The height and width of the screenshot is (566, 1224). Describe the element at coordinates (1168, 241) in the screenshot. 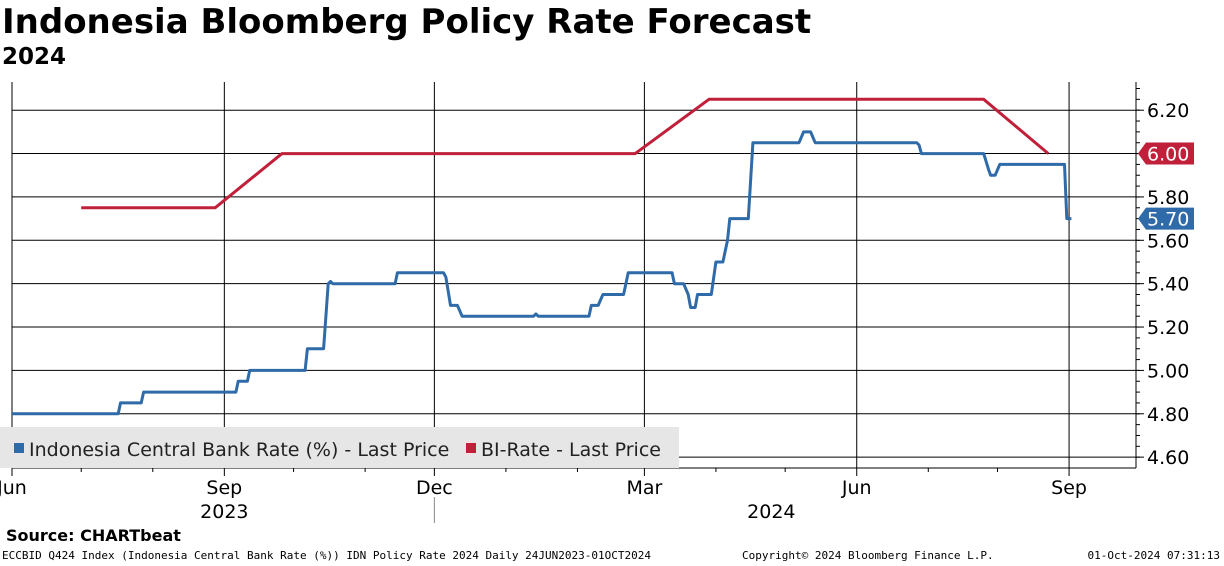

I see `y-tick-label: 5.60` at that location.